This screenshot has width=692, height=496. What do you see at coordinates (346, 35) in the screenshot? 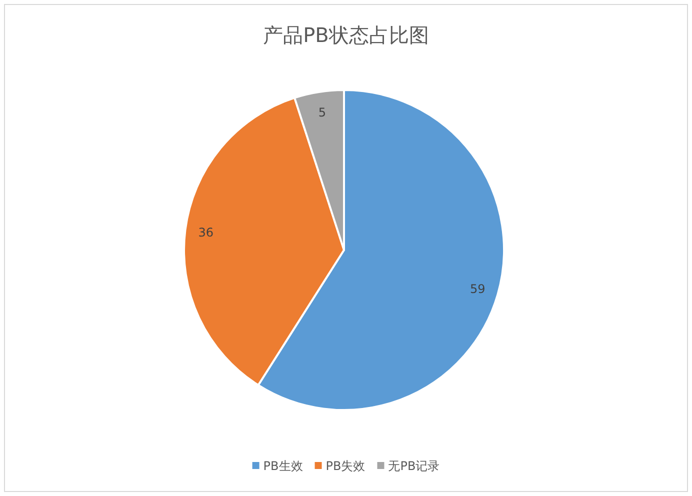
I see `chart-title: 产品PB状态占比图` at bounding box center [346, 35].